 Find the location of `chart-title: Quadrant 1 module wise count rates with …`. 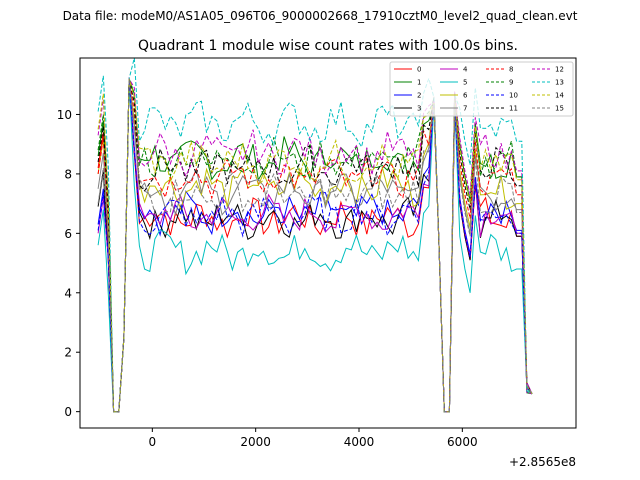

chart-title: Quadrant 1 module wise count rates with … is located at coordinates (328, 46).